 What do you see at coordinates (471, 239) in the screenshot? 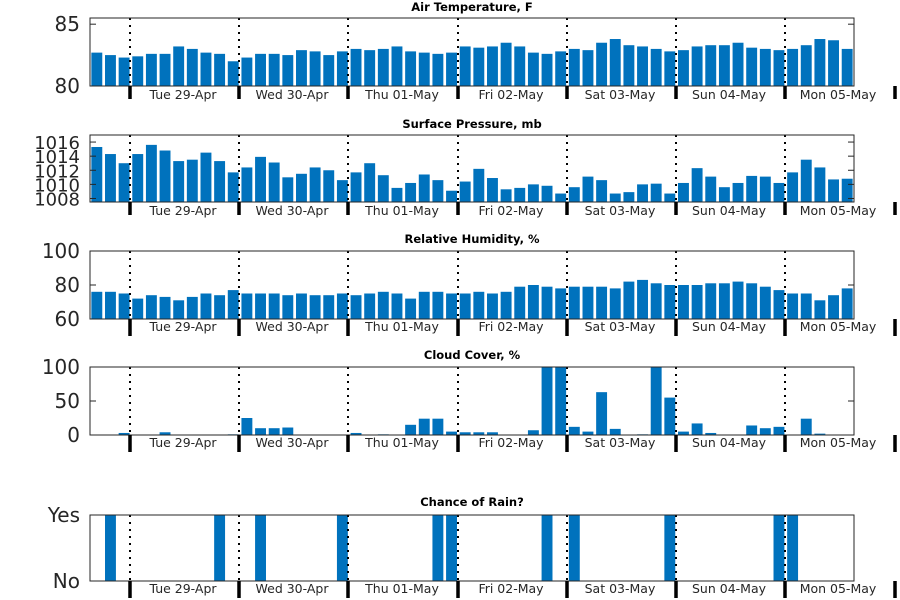
I see `chart-title: Relative Humidity, %` at bounding box center [471, 239].